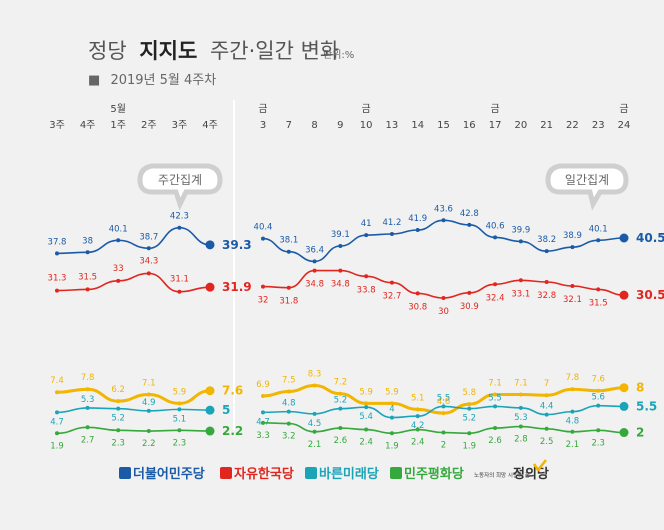 This screenshot has height=530, width=664. What do you see at coordinates (118, 109) in the screenshot?
I see `weekly-xtop-label: 5월` at bounding box center [118, 109].